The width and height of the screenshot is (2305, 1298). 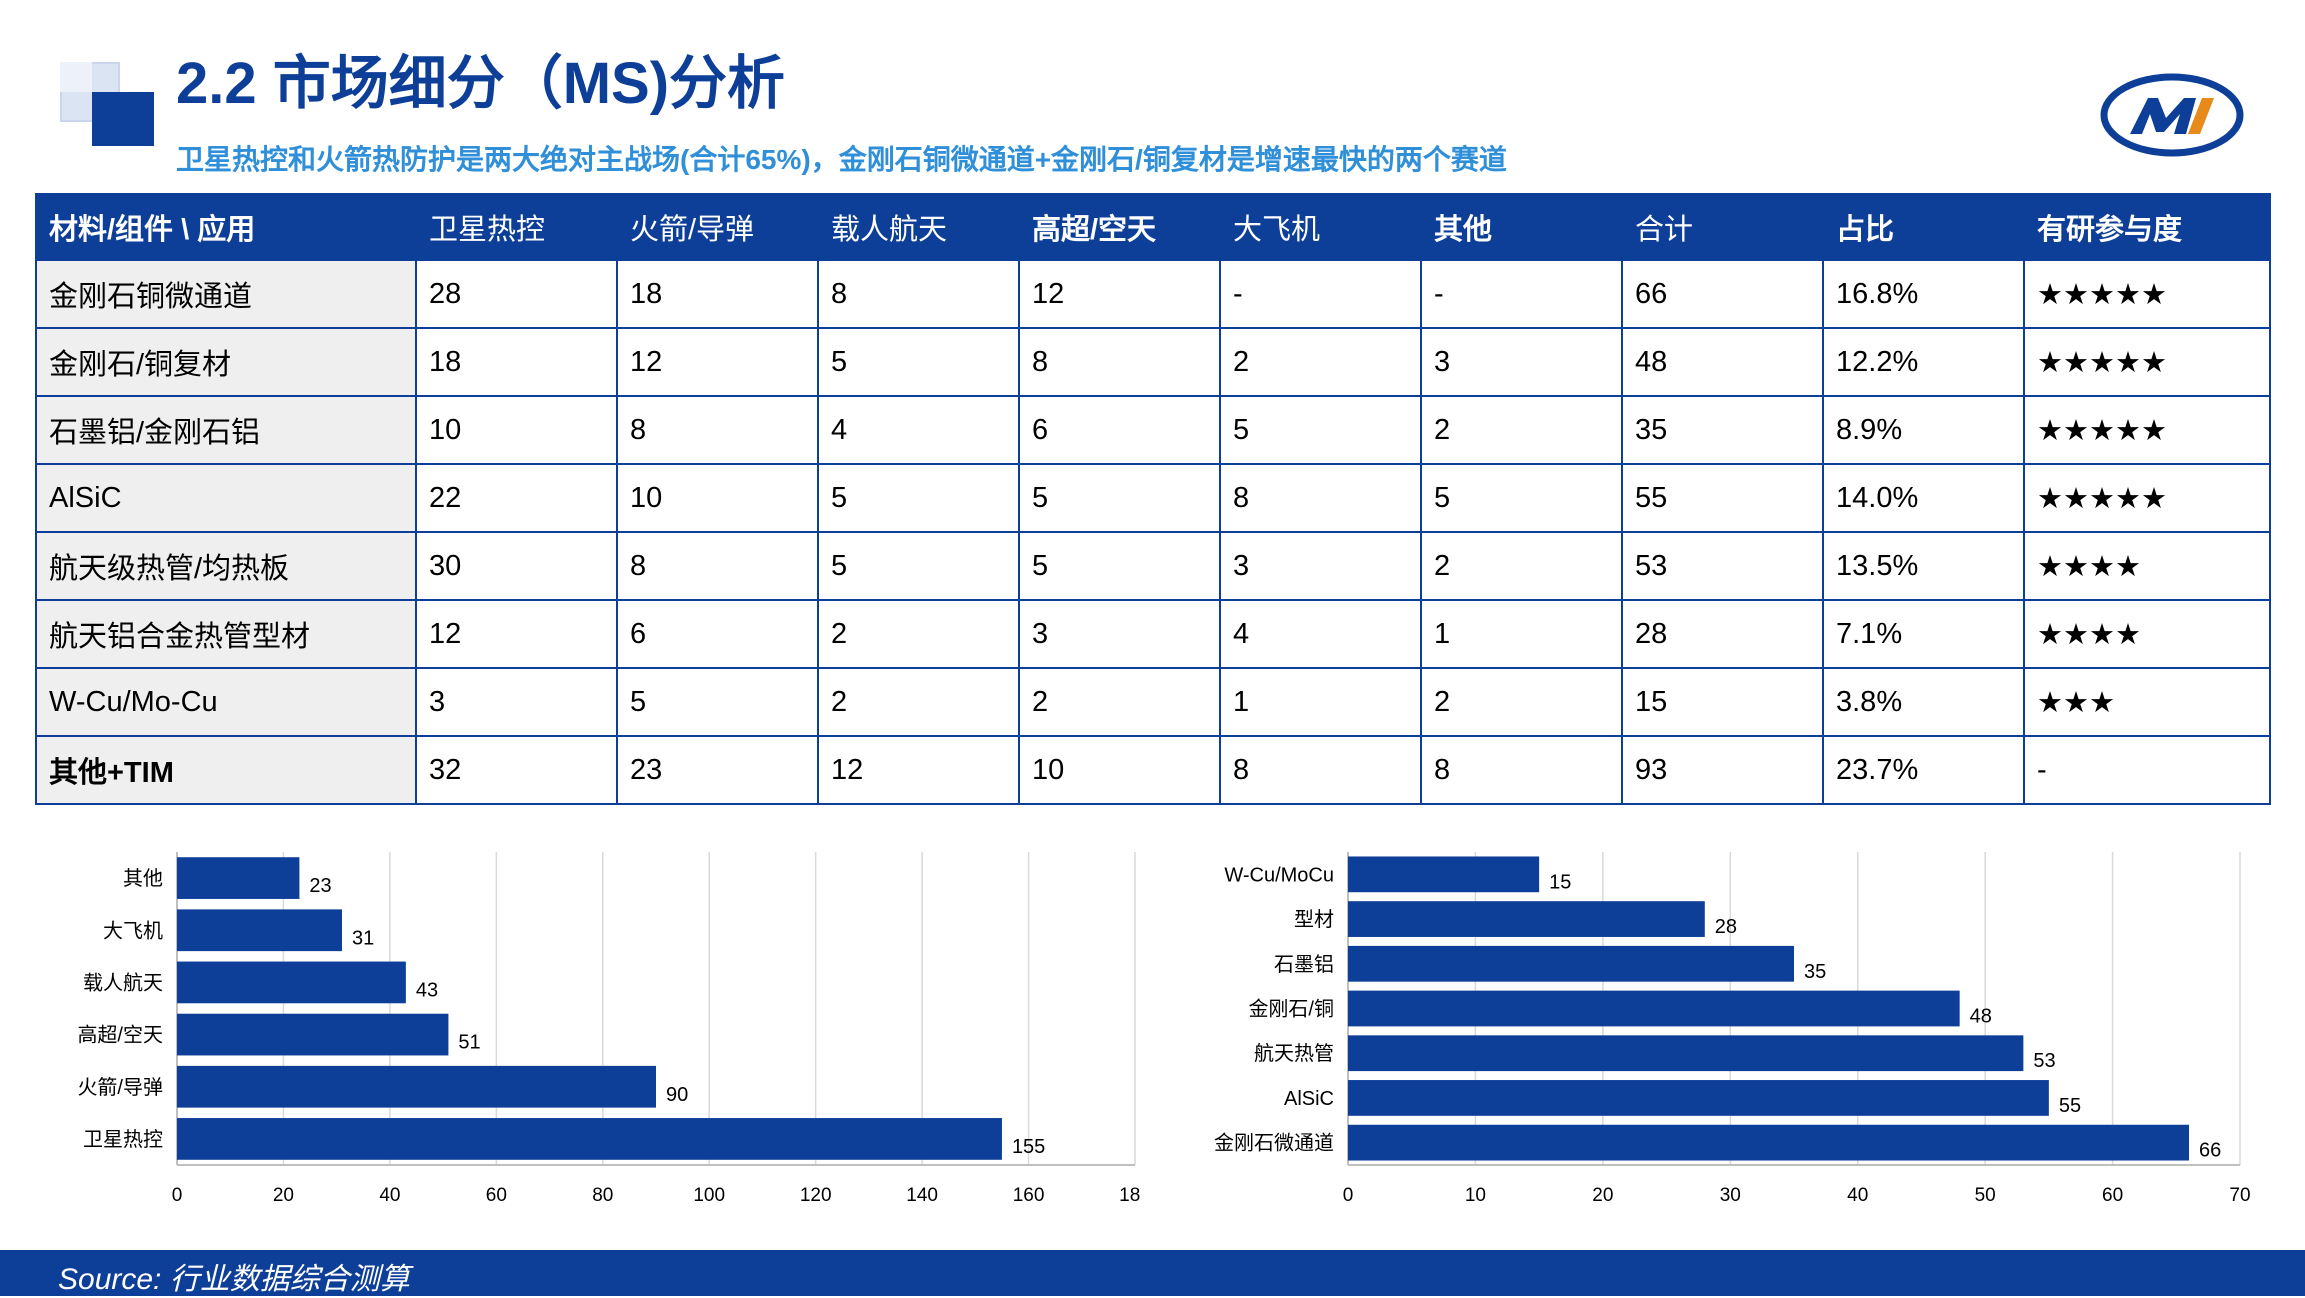 I want to click on category-label: W-Cu/MoCu, so click(x=1279, y=875).